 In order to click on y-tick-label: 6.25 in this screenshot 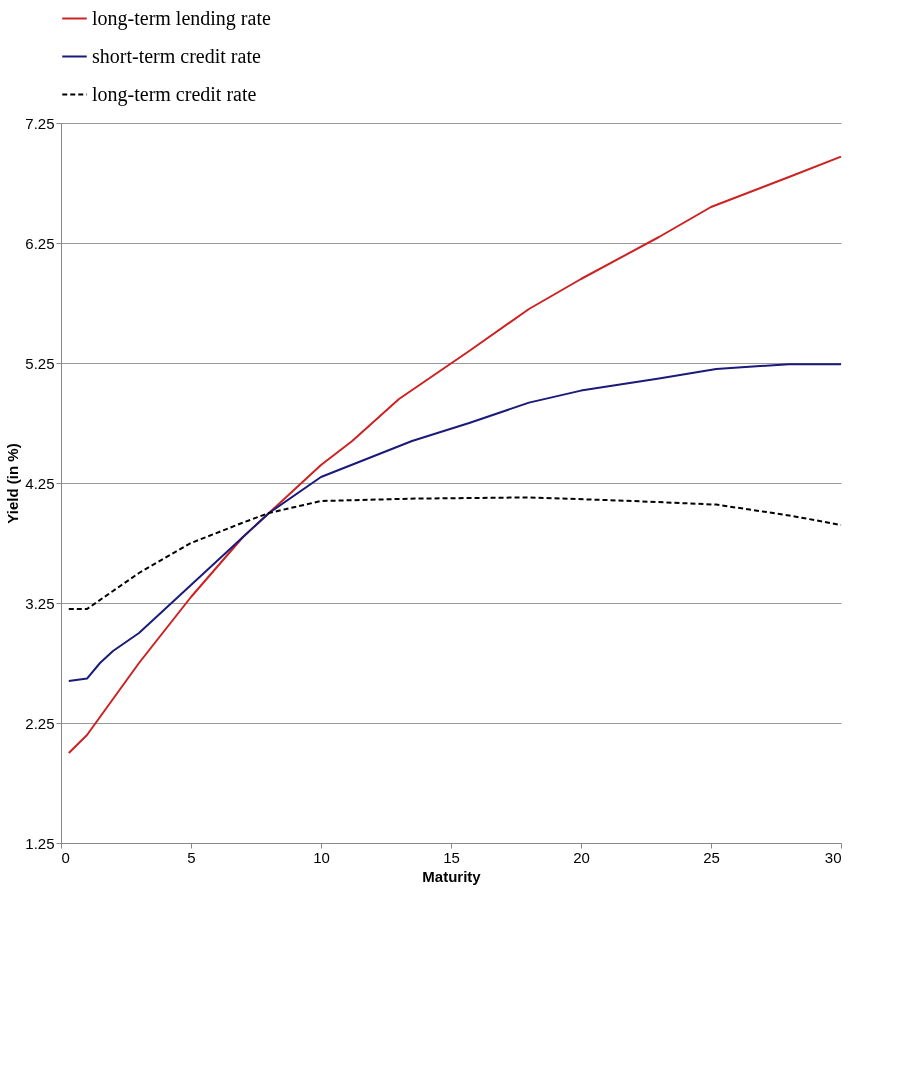, I will do `click(40, 243)`.